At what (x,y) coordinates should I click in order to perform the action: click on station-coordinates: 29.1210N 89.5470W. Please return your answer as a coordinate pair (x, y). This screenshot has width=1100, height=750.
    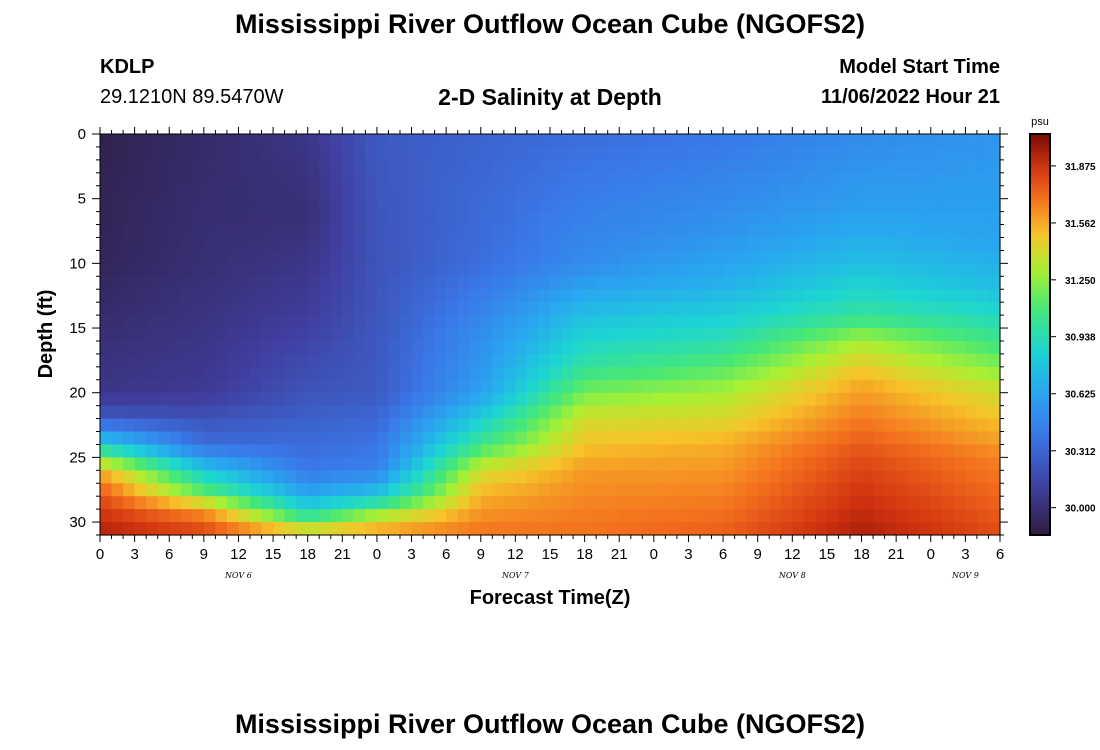
    Looking at the image, I should click on (192, 97).